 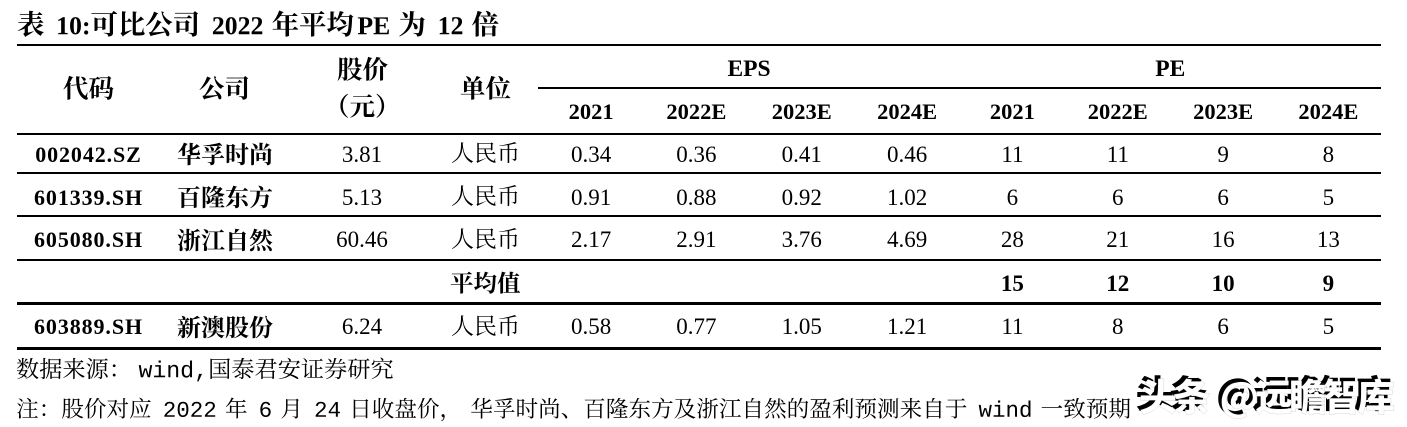 What do you see at coordinates (225, 155) in the screenshot?
I see `row-0-company` at bounding box center [225, 155].